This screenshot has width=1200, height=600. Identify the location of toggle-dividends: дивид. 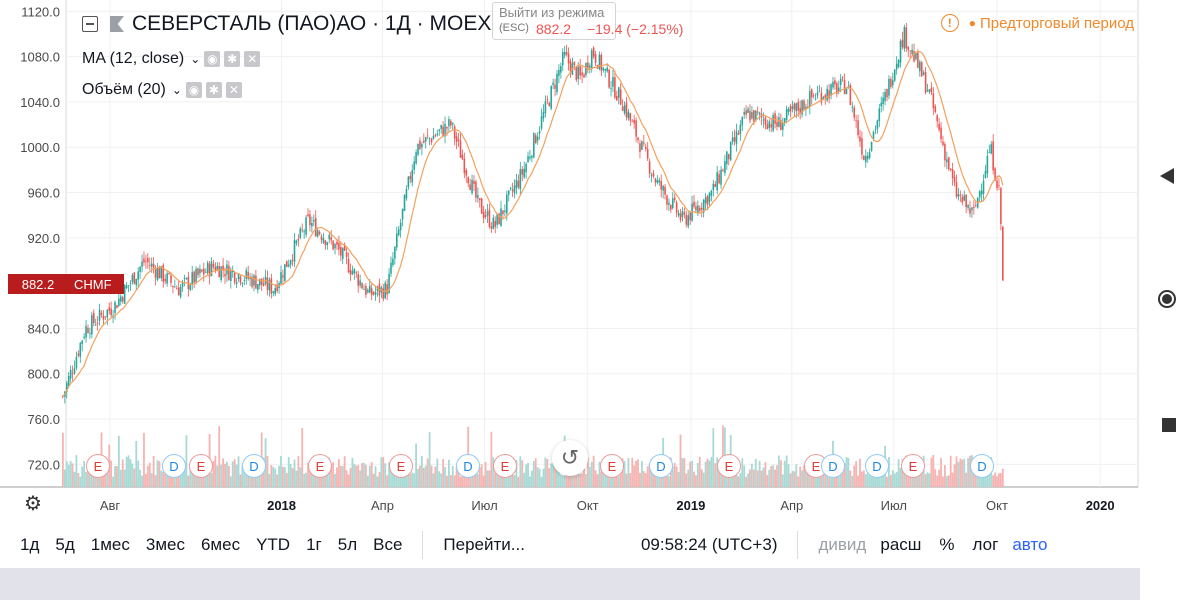
(842, 544).